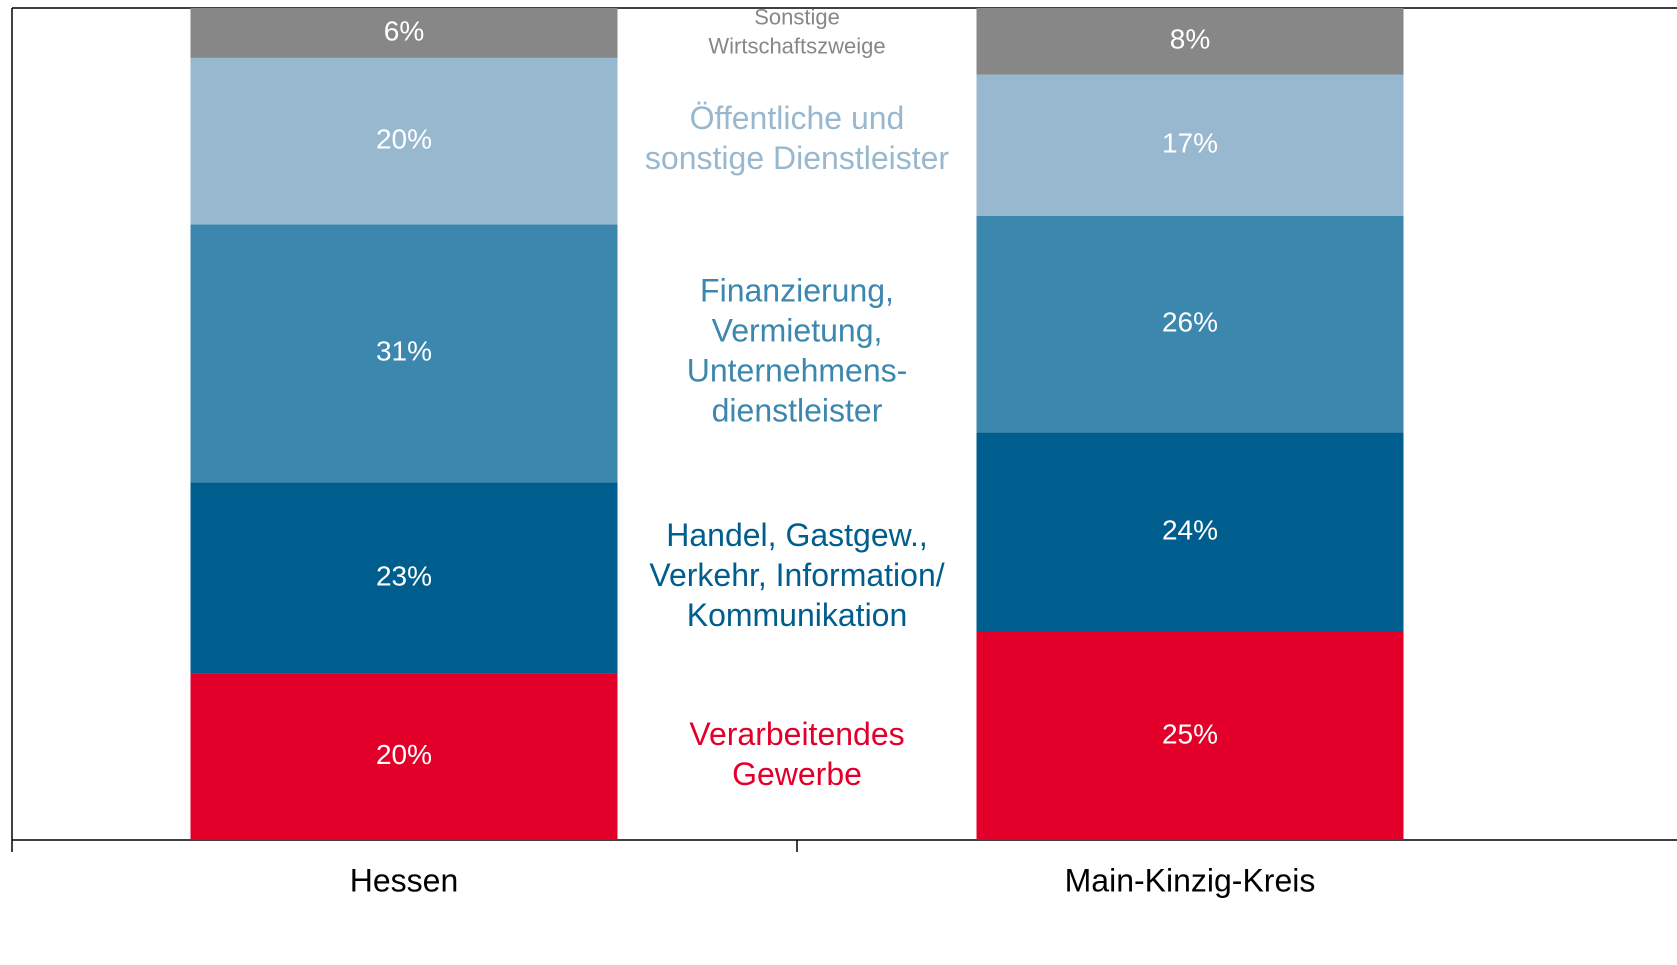 The height and width of the screenshot is (965, 1677). I want to click on value-label: 26%, so click(1190, 322).